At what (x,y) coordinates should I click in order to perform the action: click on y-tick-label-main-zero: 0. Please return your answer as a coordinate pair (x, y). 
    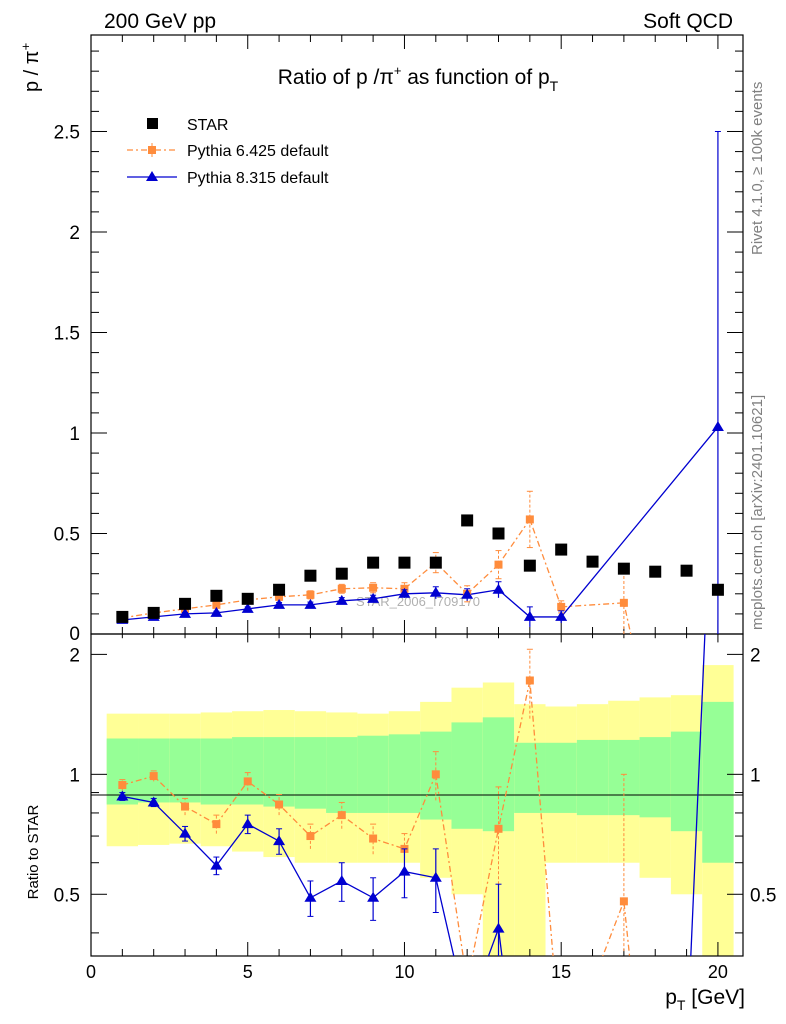
    Looking at the image, I should click on (74, 634).